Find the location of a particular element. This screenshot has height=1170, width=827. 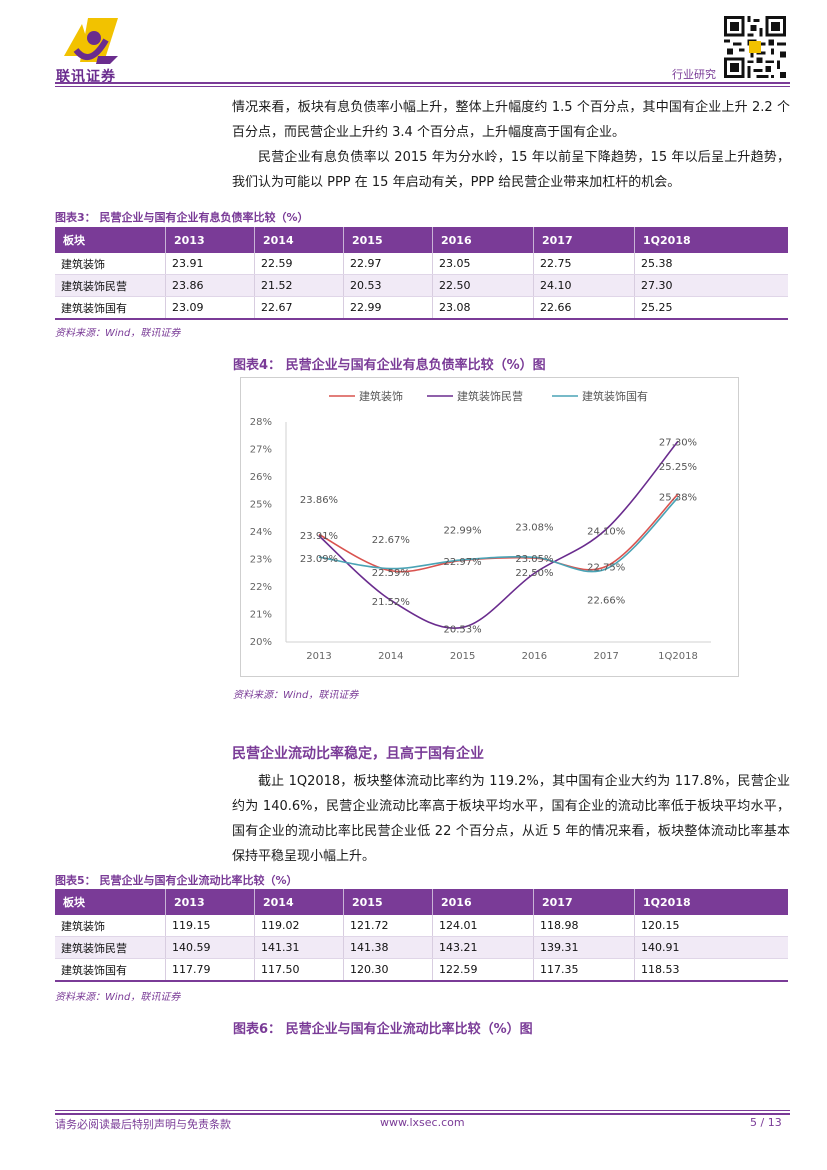

legend-label: 建筑装饰 is located at coordinates (381, 396).